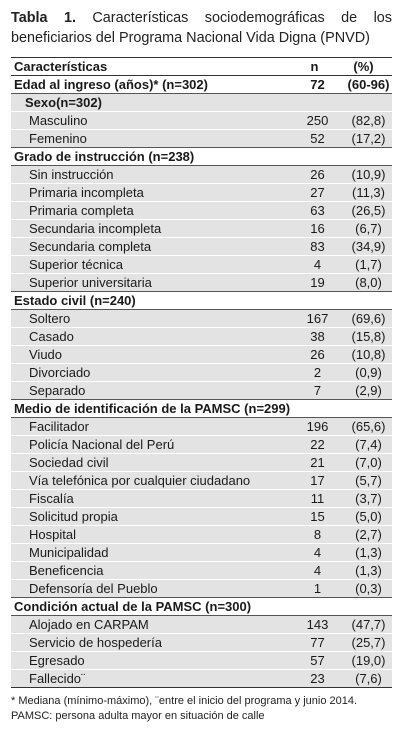 This screenshot has height=736, width=404. I want to click on subsection-row: Sexo(n=302), so click(201, 102).